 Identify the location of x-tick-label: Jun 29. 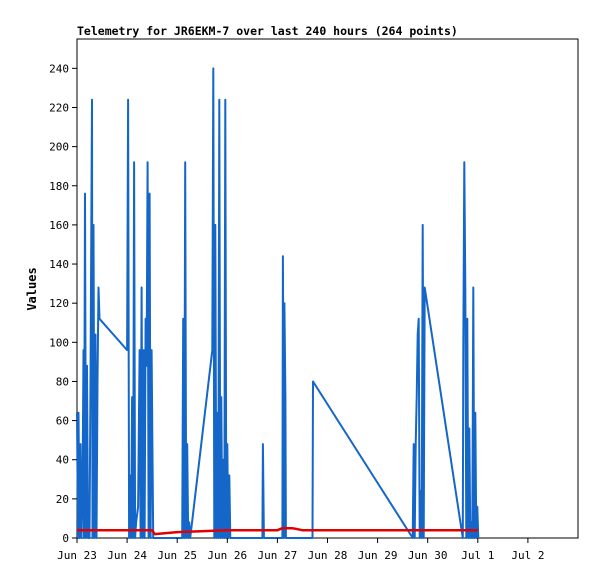
(378, 555).